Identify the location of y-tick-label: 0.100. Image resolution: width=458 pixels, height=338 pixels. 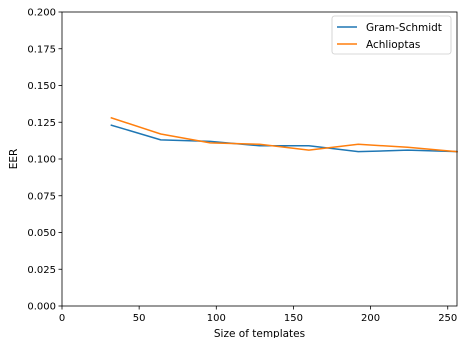
(41, 160).